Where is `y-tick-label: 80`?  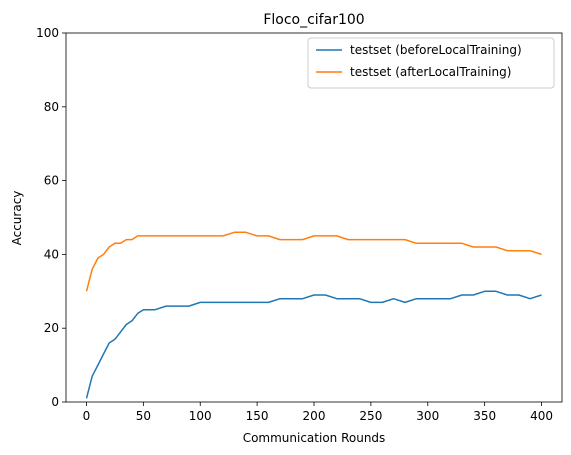 y-tick-label: 80 is located at coordinates (51, 107).